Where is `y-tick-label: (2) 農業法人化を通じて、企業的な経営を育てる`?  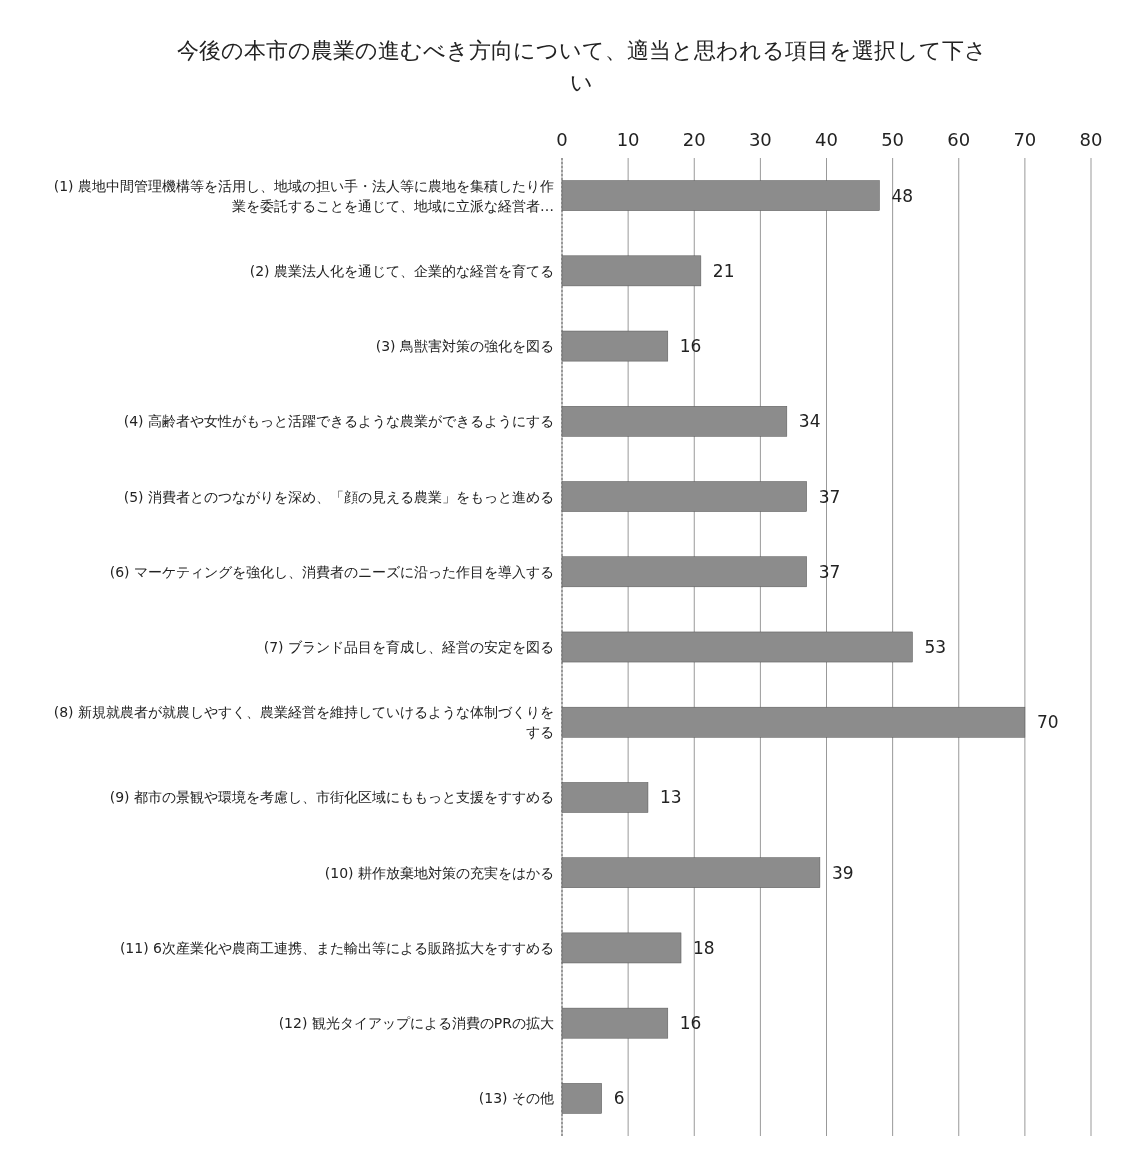 y-tick-label: (2) 農業法人化を通じて、企業的な経営を育てる is located at coordinates (401, 270).